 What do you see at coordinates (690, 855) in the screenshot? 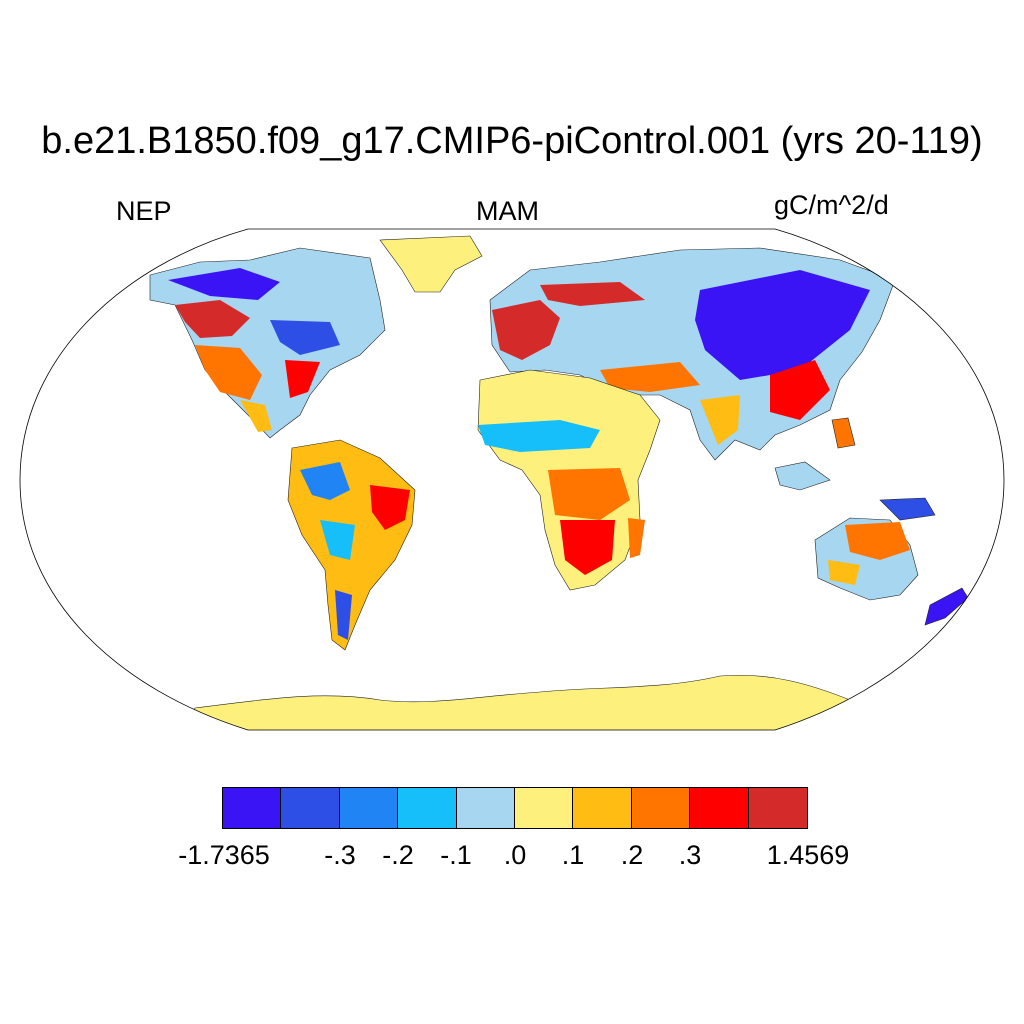
I see `colorbar-tick: .3` at bounding box center [690, 855].